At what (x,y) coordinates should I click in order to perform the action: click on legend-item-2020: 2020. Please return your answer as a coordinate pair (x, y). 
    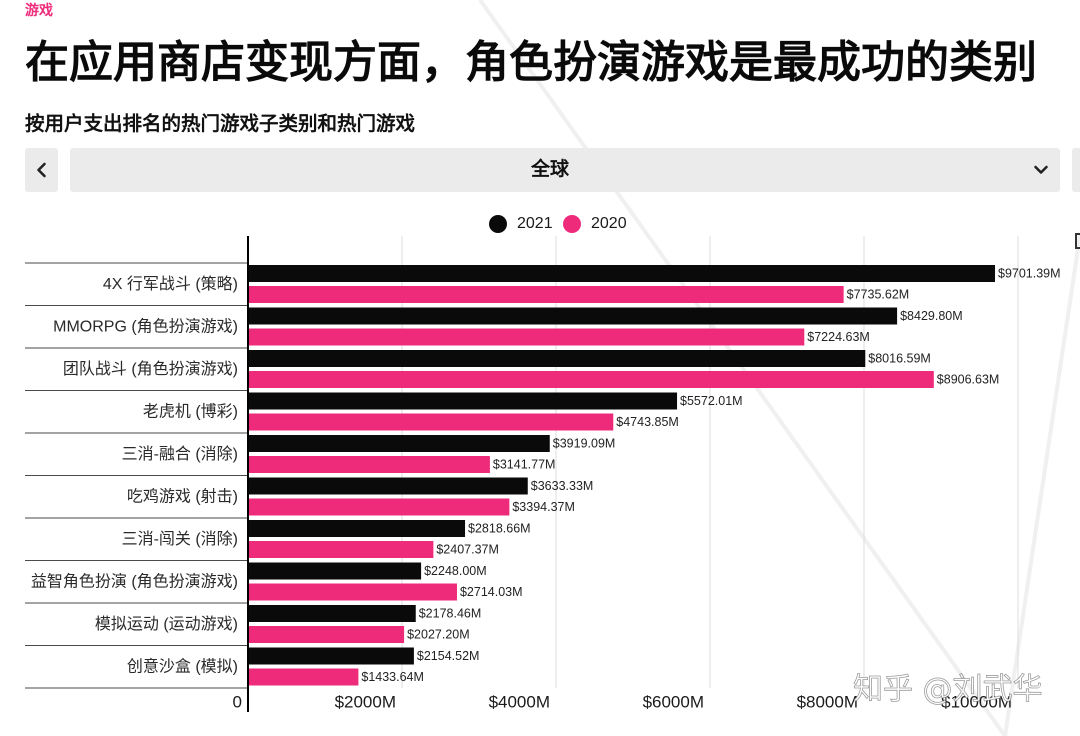
    Looking at the image, I should click on (595, 224).